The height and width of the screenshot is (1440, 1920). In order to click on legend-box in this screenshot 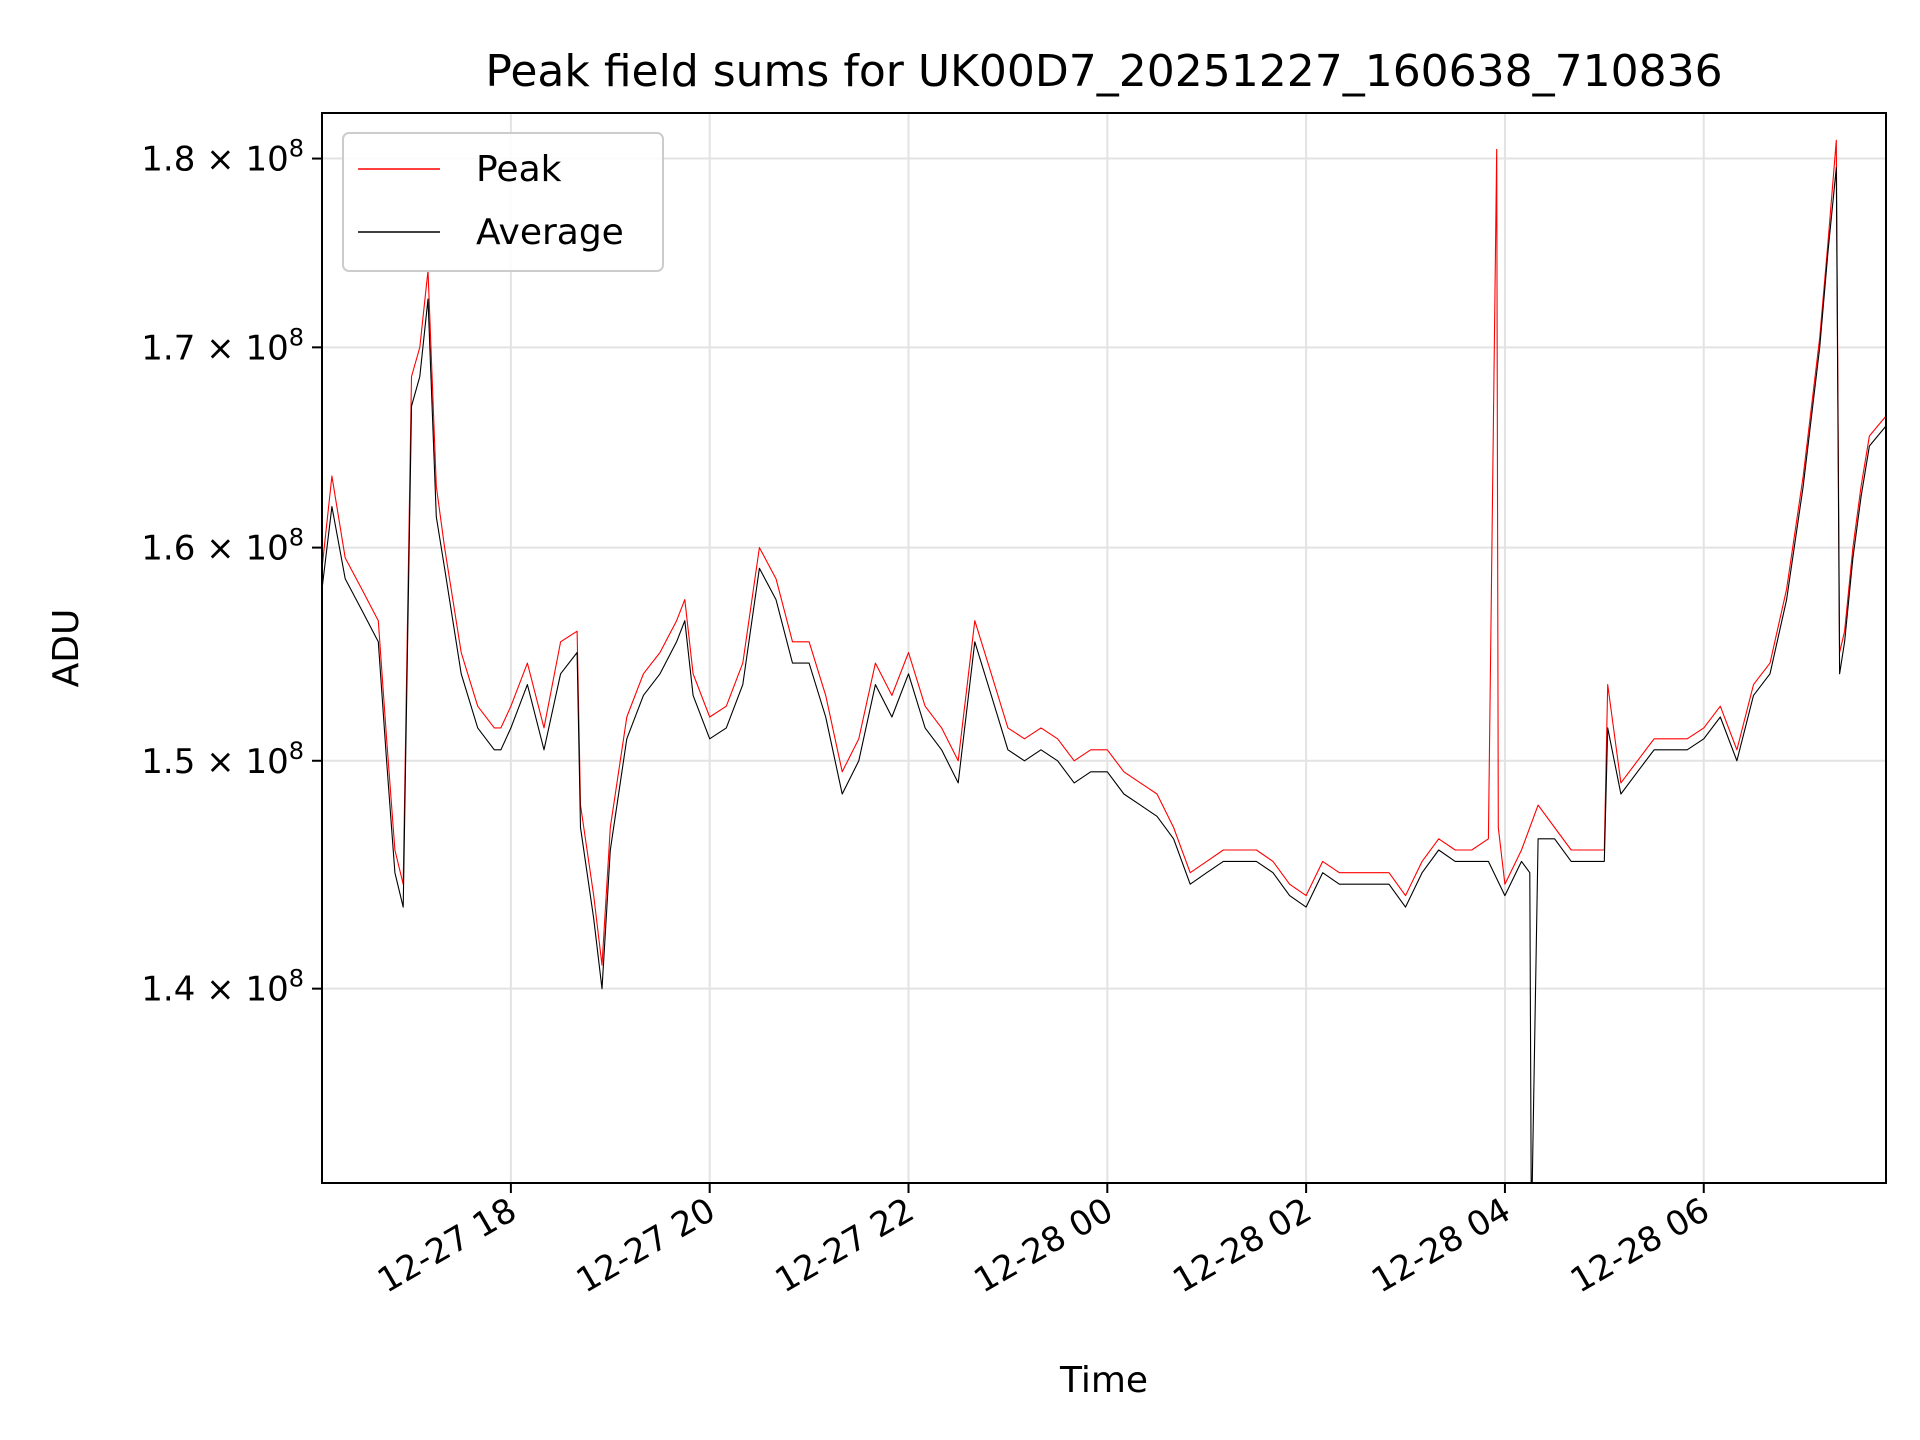, I will do `click(503, 202)`.